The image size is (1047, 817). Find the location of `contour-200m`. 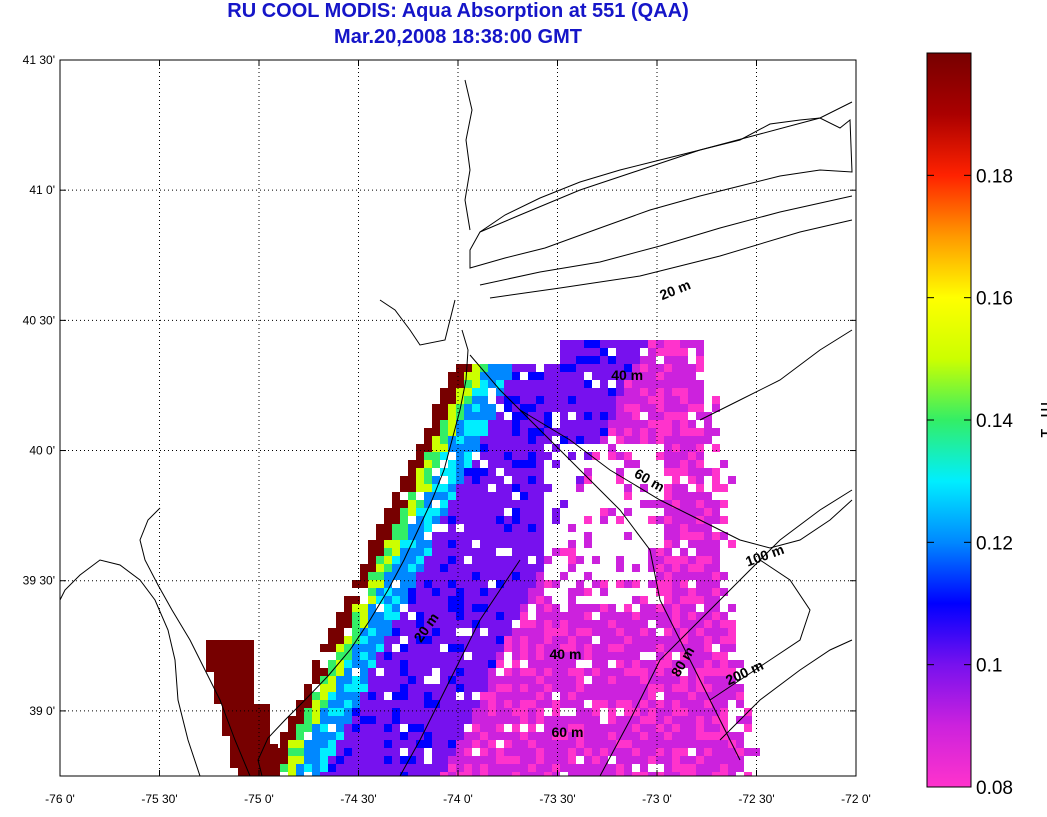

contour-200m is located at coordinates (786, 690).